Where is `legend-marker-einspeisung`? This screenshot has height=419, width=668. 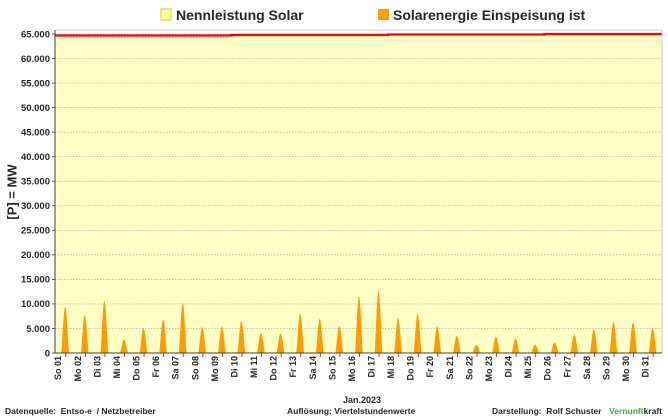 legend-marker-einspeisung is located at coordinates (383, 14).